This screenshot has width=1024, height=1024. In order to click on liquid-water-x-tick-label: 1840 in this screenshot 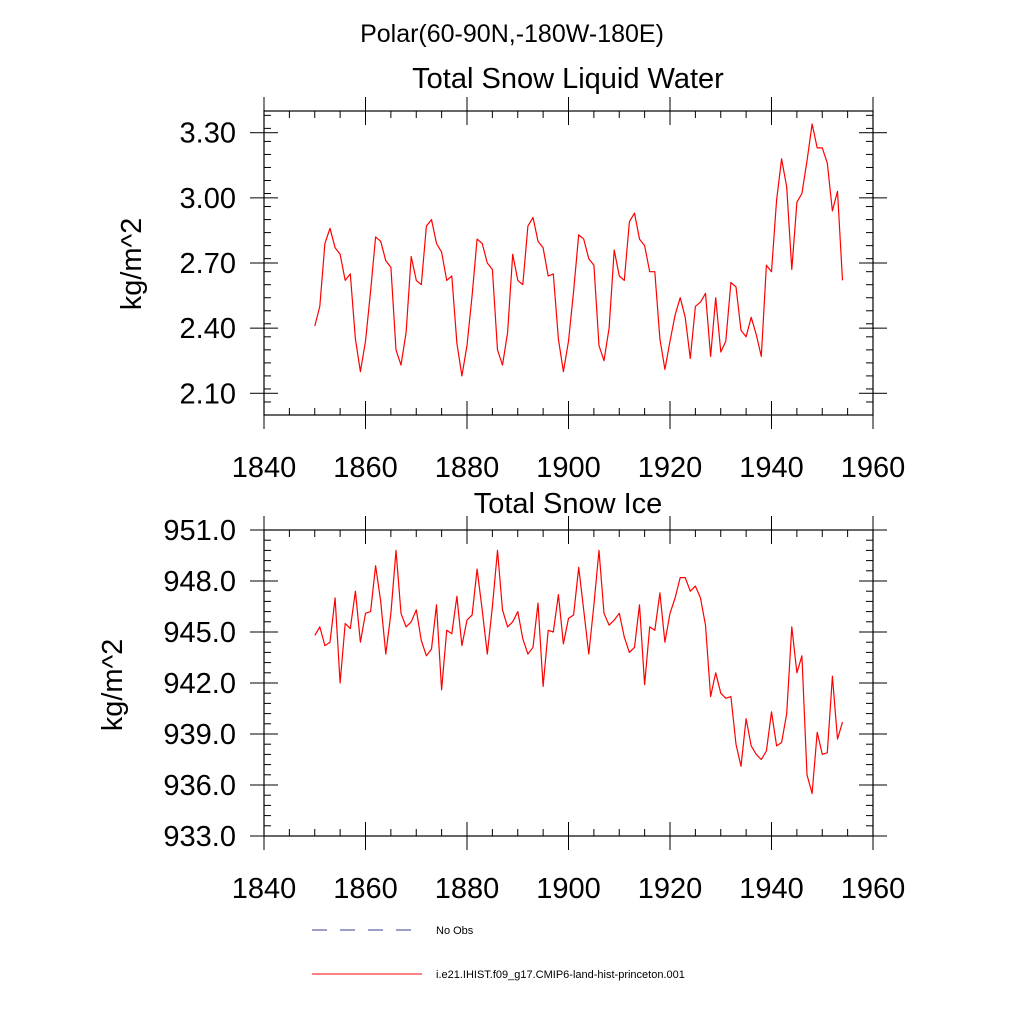, I will do `click(264, 468)`.